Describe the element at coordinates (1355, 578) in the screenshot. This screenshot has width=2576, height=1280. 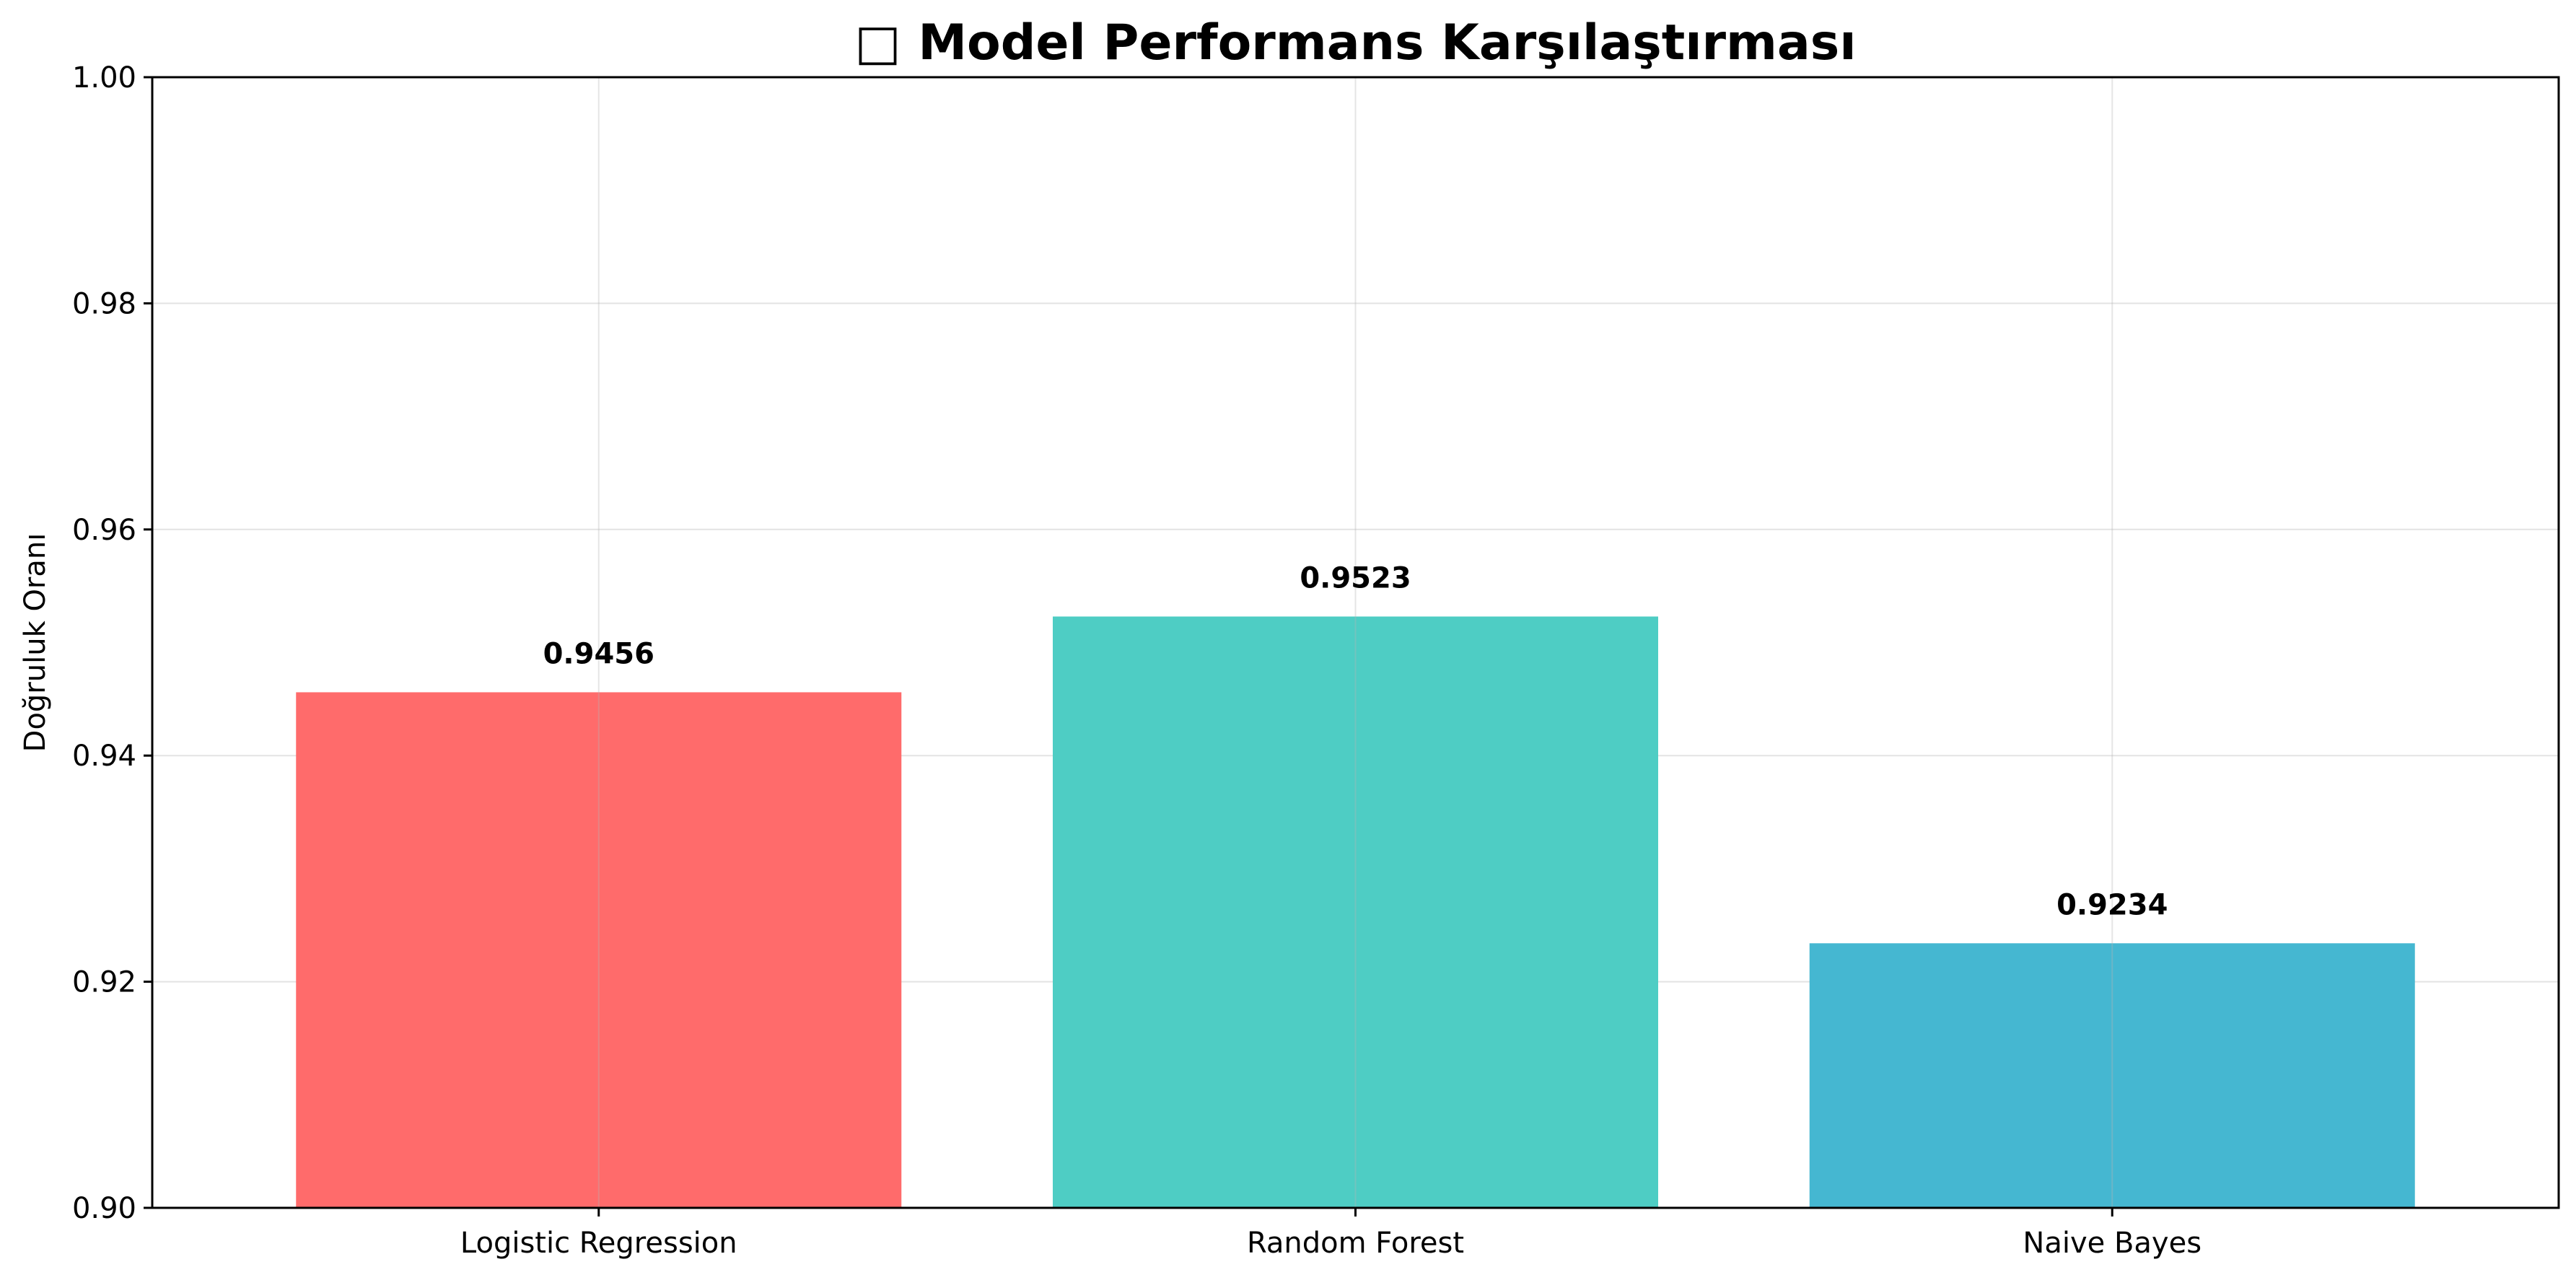
I see `bar-value-label: 0.9523` at that location.